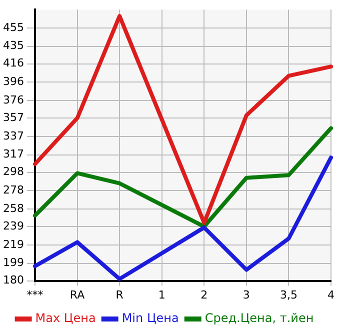  What do you see at coordinates (204, 295) in the screenshot?
I see `x-tick-label: 2` at bounding box center [204, 295].